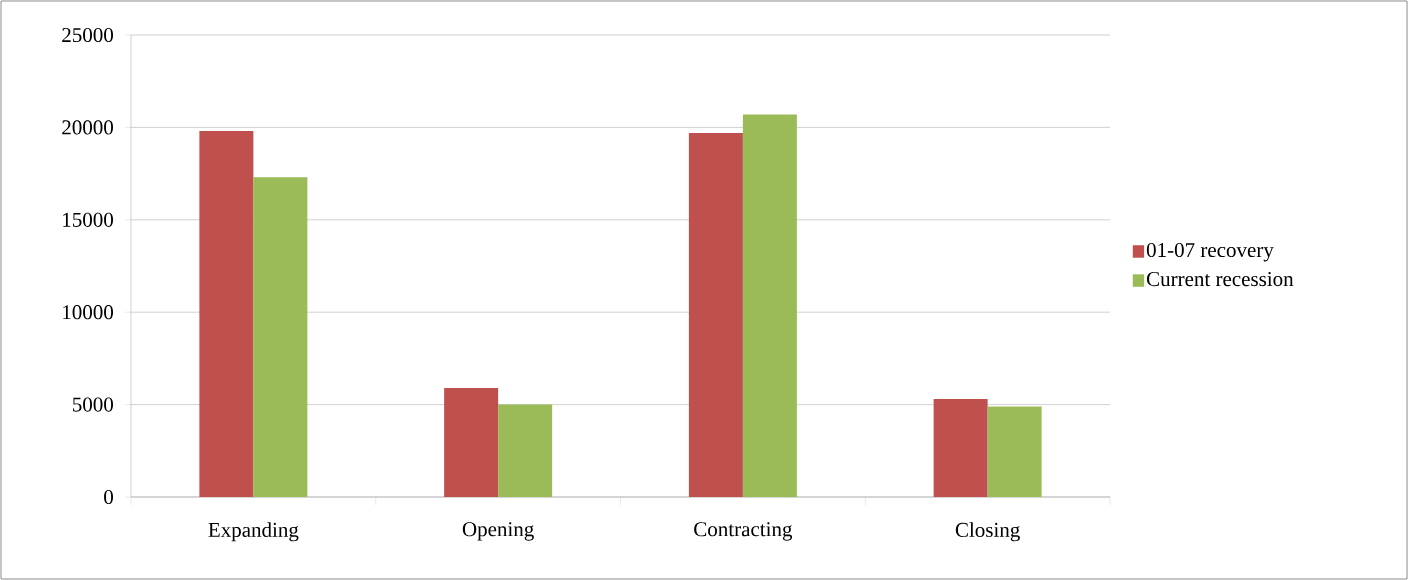 The height and width of the screenshot is (580, 1408). I want to click on y-tick-label: 20000, so click(87, 127).